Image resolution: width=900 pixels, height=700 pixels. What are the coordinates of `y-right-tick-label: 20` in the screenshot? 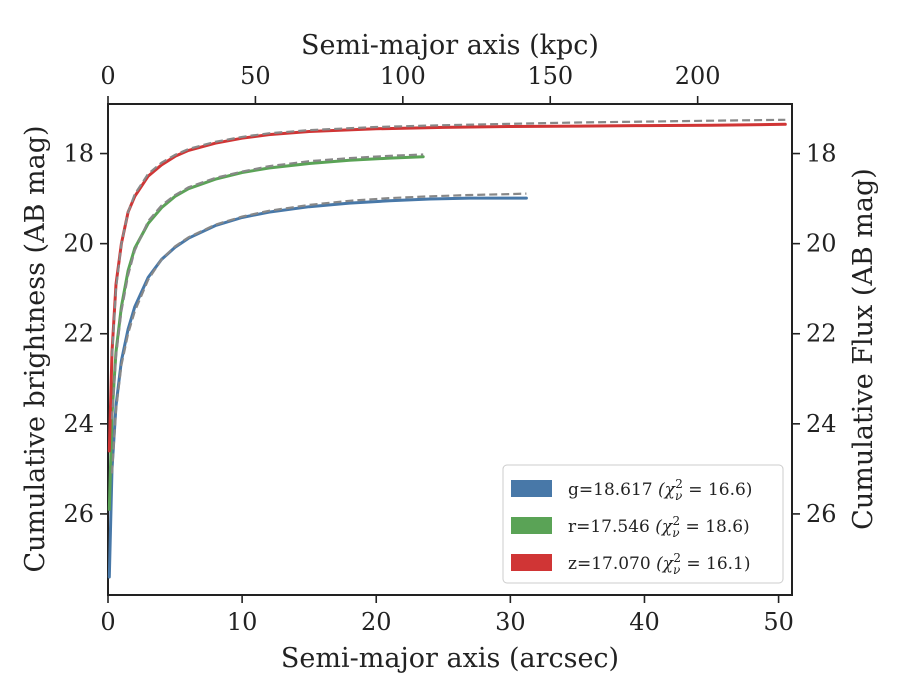 It's located at (821, 244).